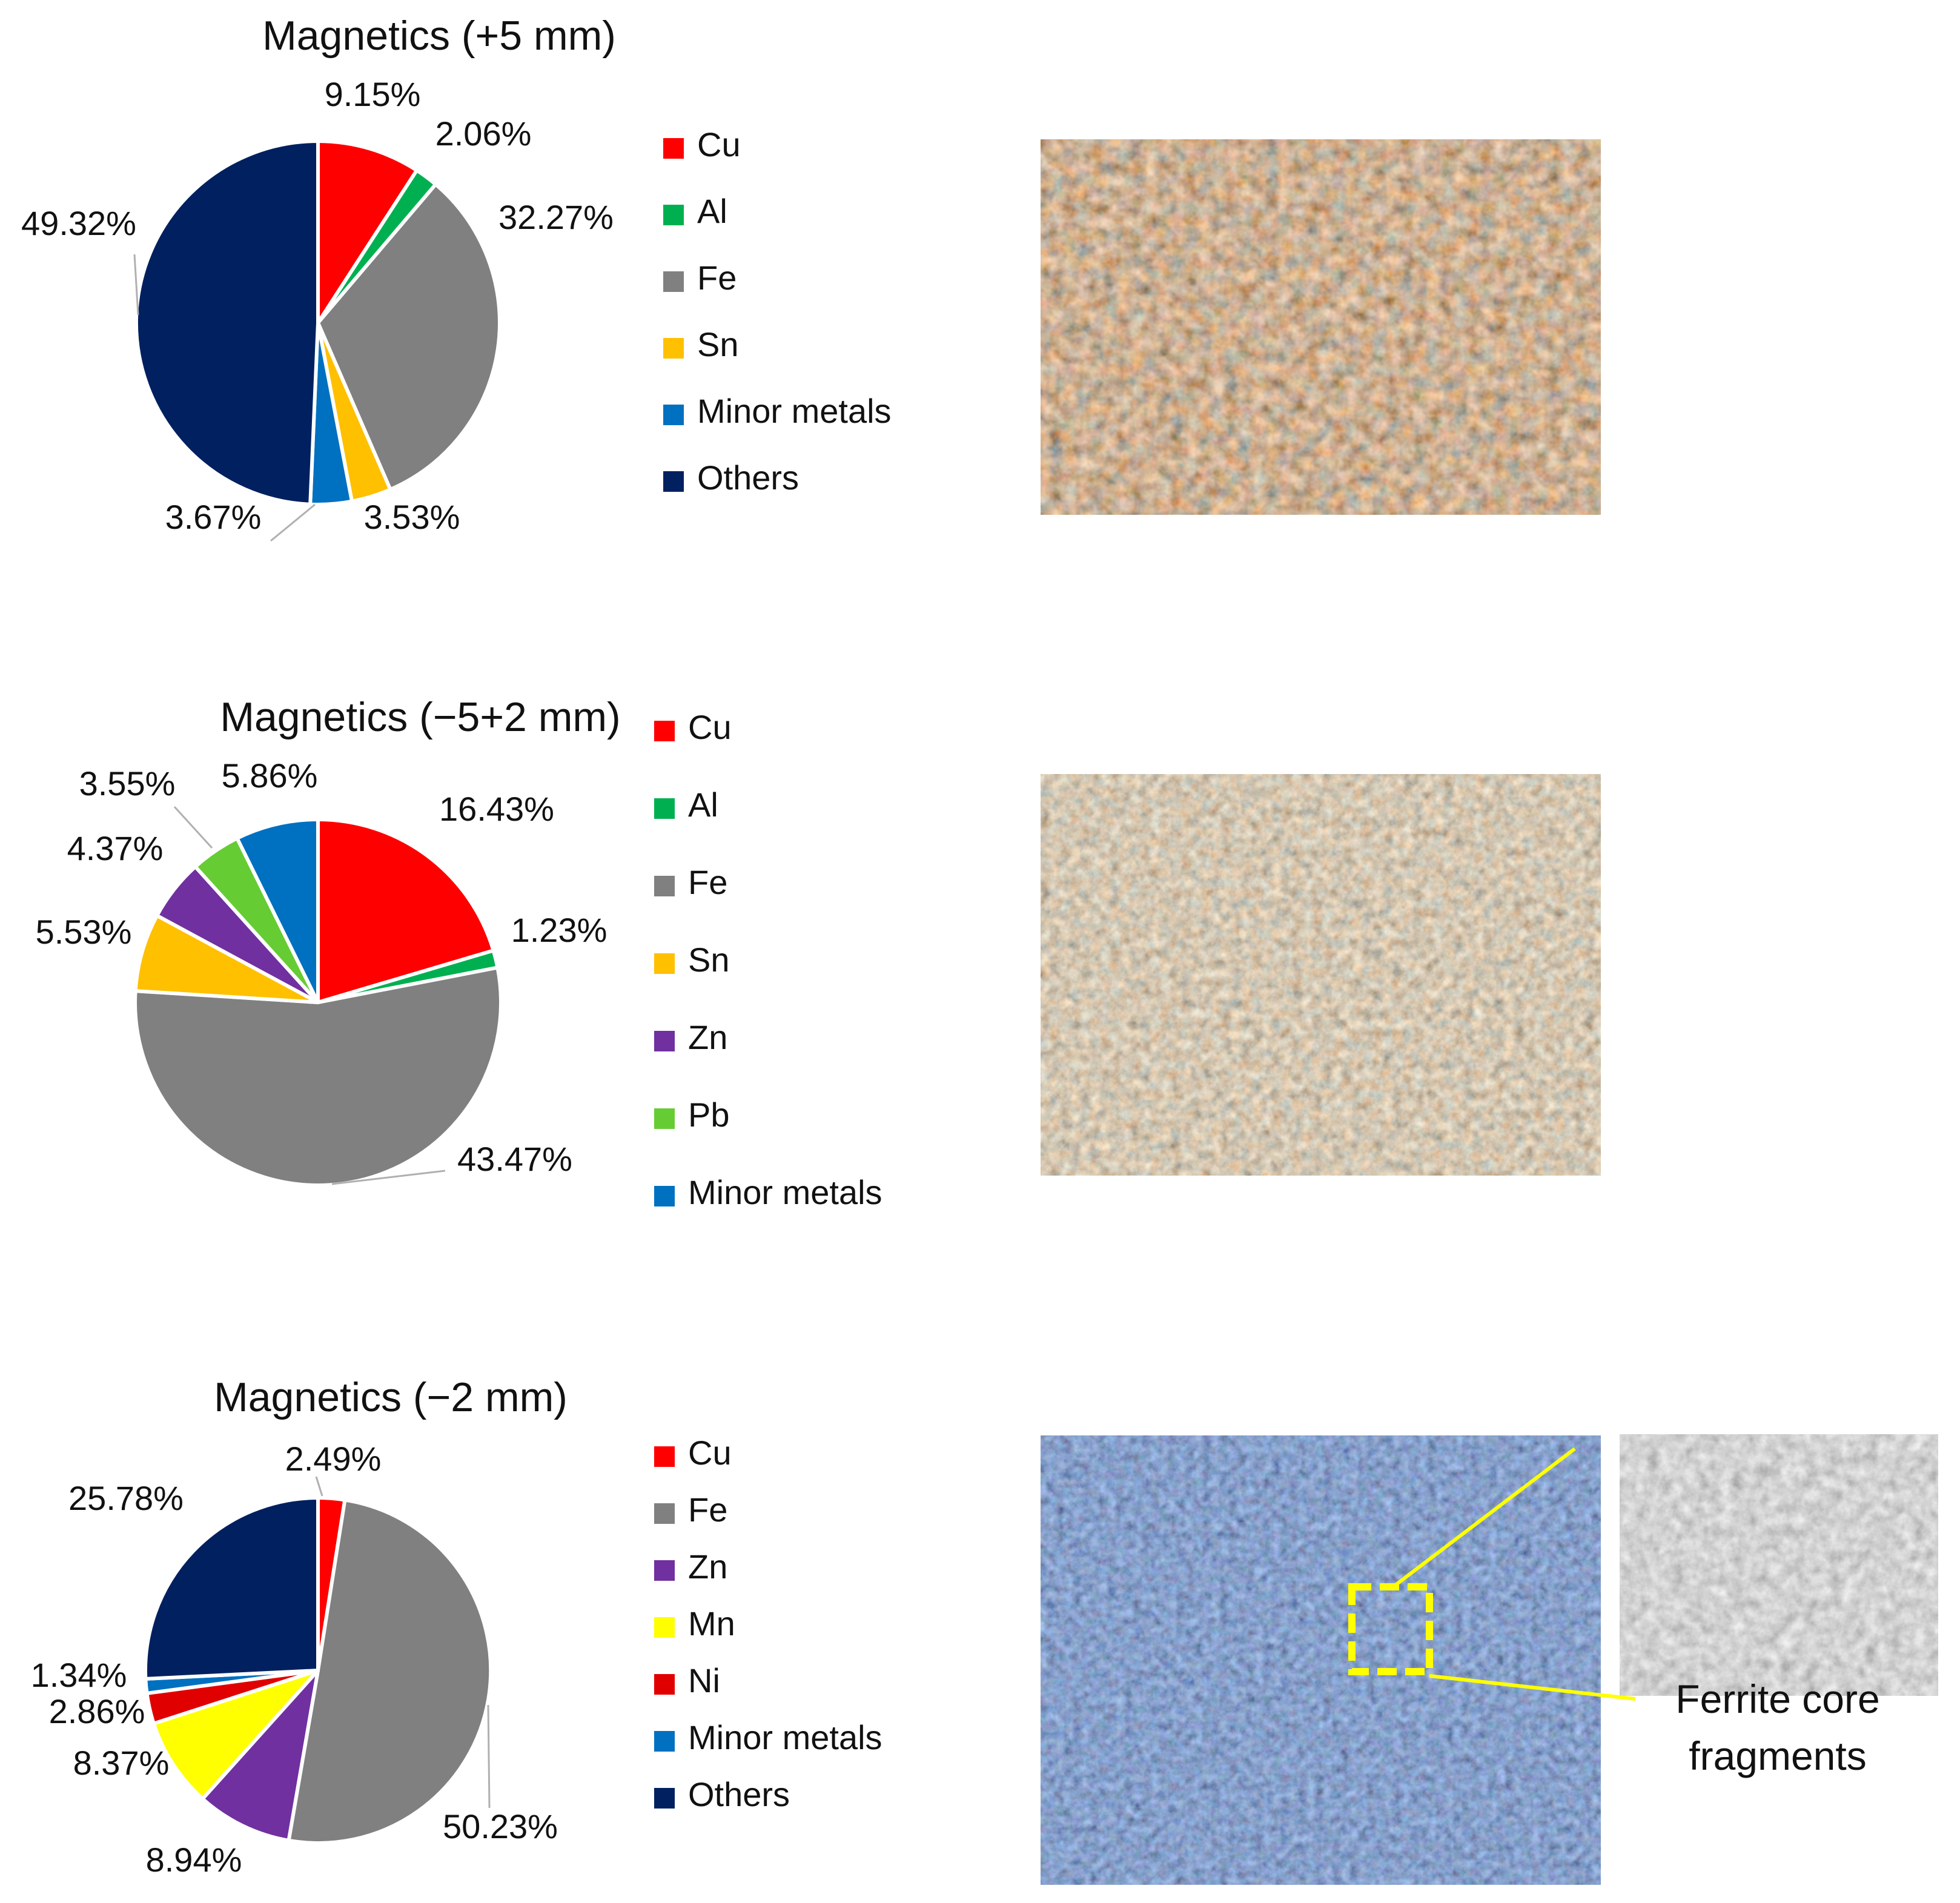 The width and height of the screenshot is (1960, 1903). I want to click on data-label-fe: 50.23%, so click(500, 1826).